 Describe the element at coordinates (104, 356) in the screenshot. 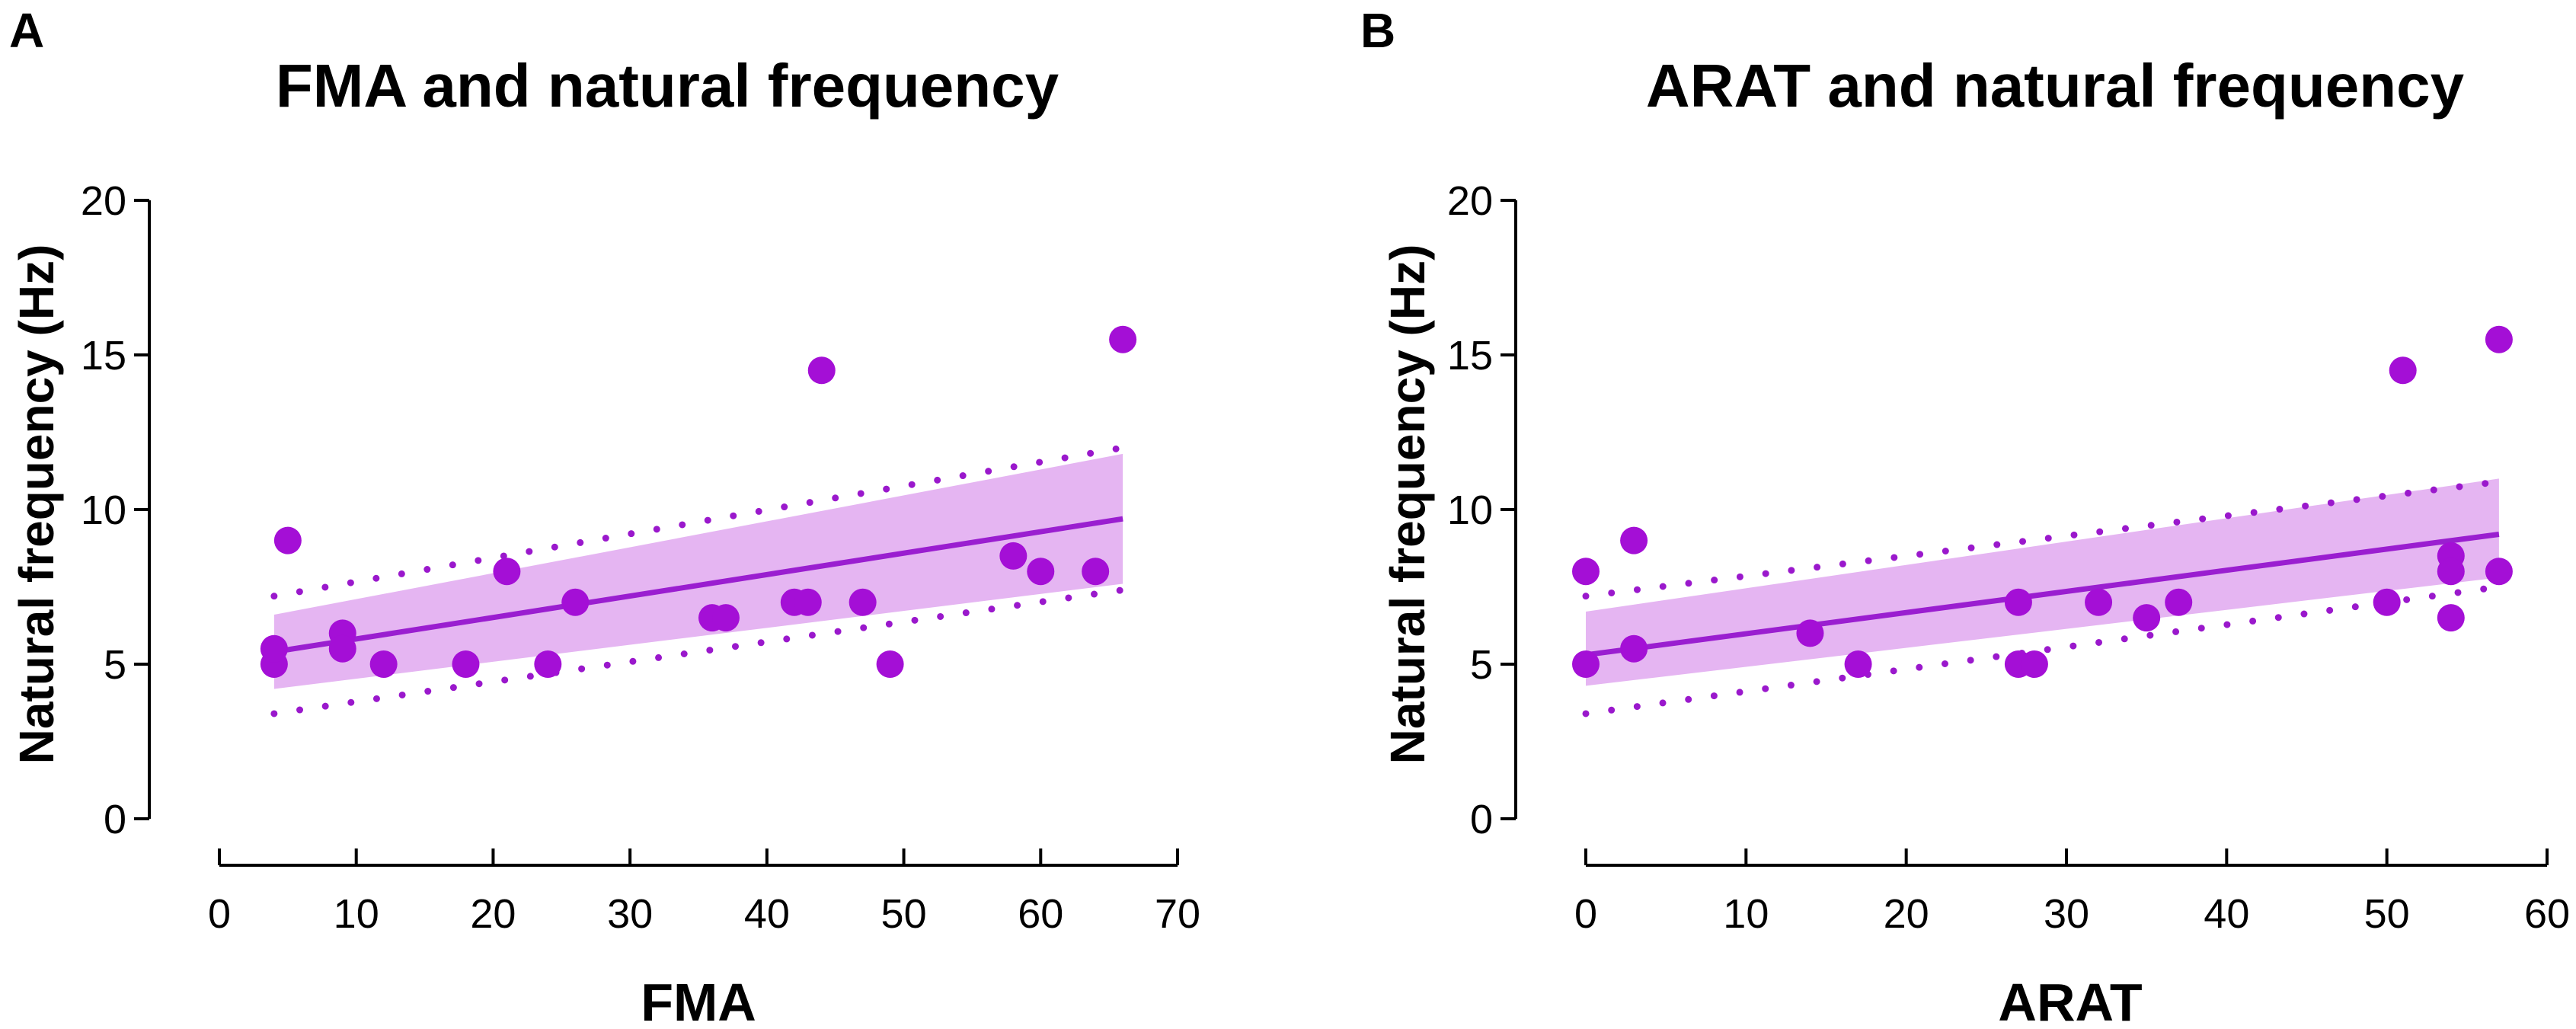

I see `panel-a-y-tick-label: 15` at that location.